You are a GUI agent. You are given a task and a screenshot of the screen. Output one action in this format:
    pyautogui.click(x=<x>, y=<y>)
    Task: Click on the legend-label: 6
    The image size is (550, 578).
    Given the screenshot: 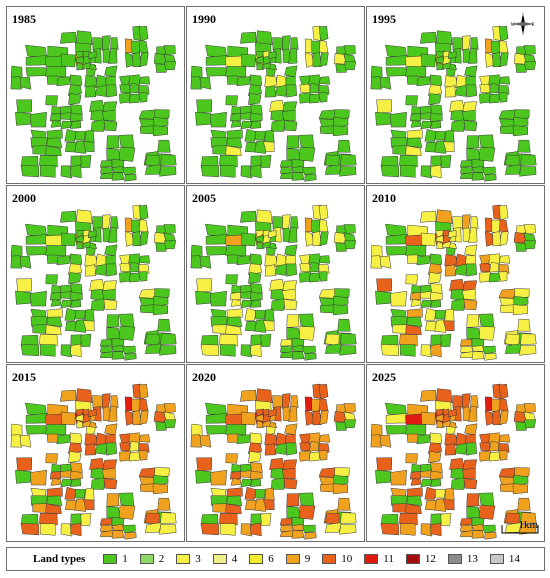 What is the action you would take?
    pyautogui.click(x=271, y=559)
    